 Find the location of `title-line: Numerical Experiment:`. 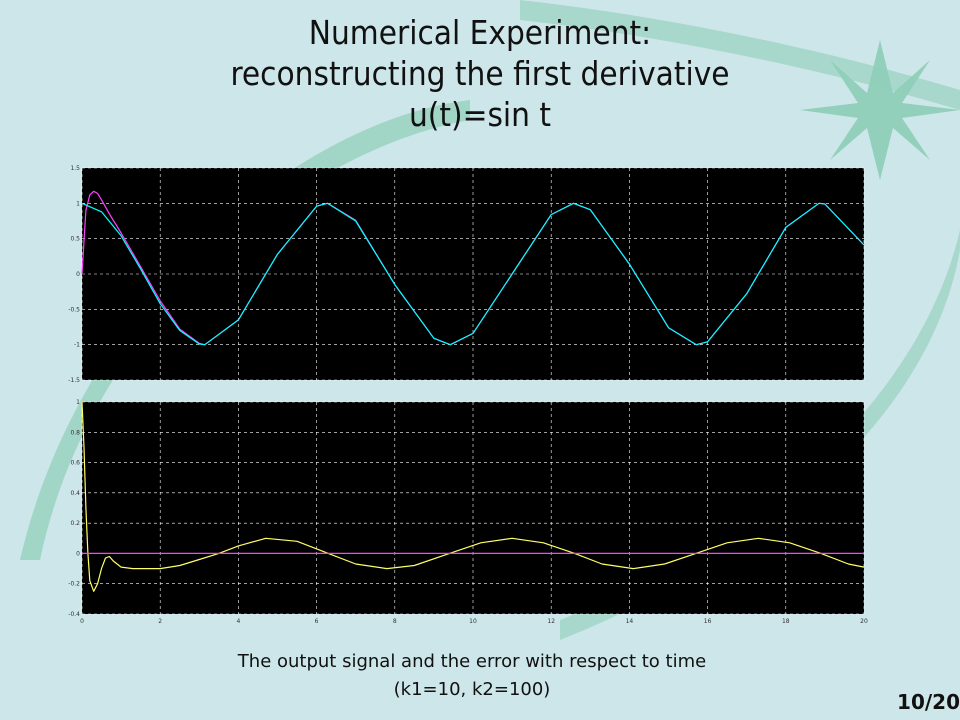

title-line: Numerical Experiment: is located at coordinates (480, 32).